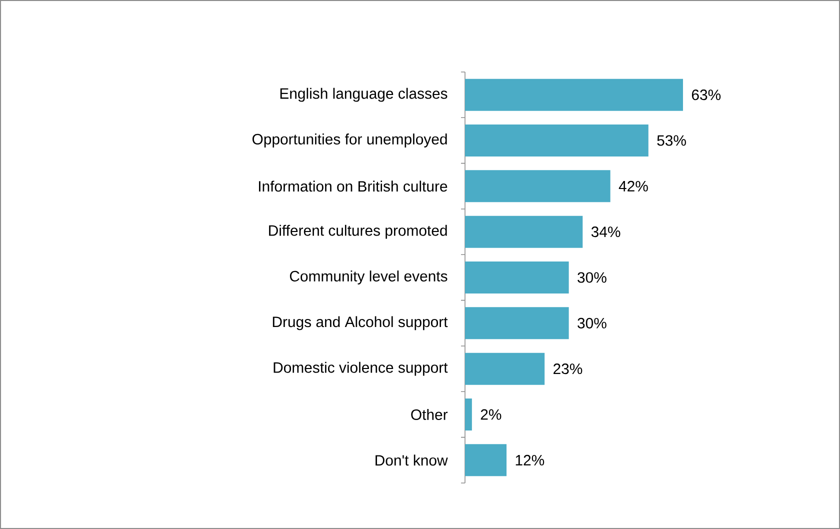 Image resolution: width=840 pixels, height=529 pixels. What do you see at coordinates (364, 95) in the screenshot?
I see `y-tick-label: English language classes` at bounding box center [364, 95].